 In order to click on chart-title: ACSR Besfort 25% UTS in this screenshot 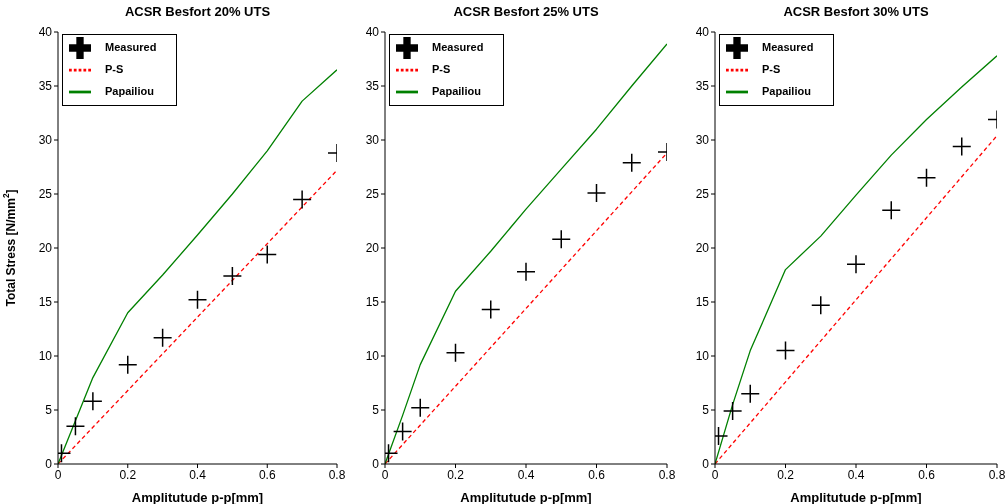, I will do `click(526, 12)`.